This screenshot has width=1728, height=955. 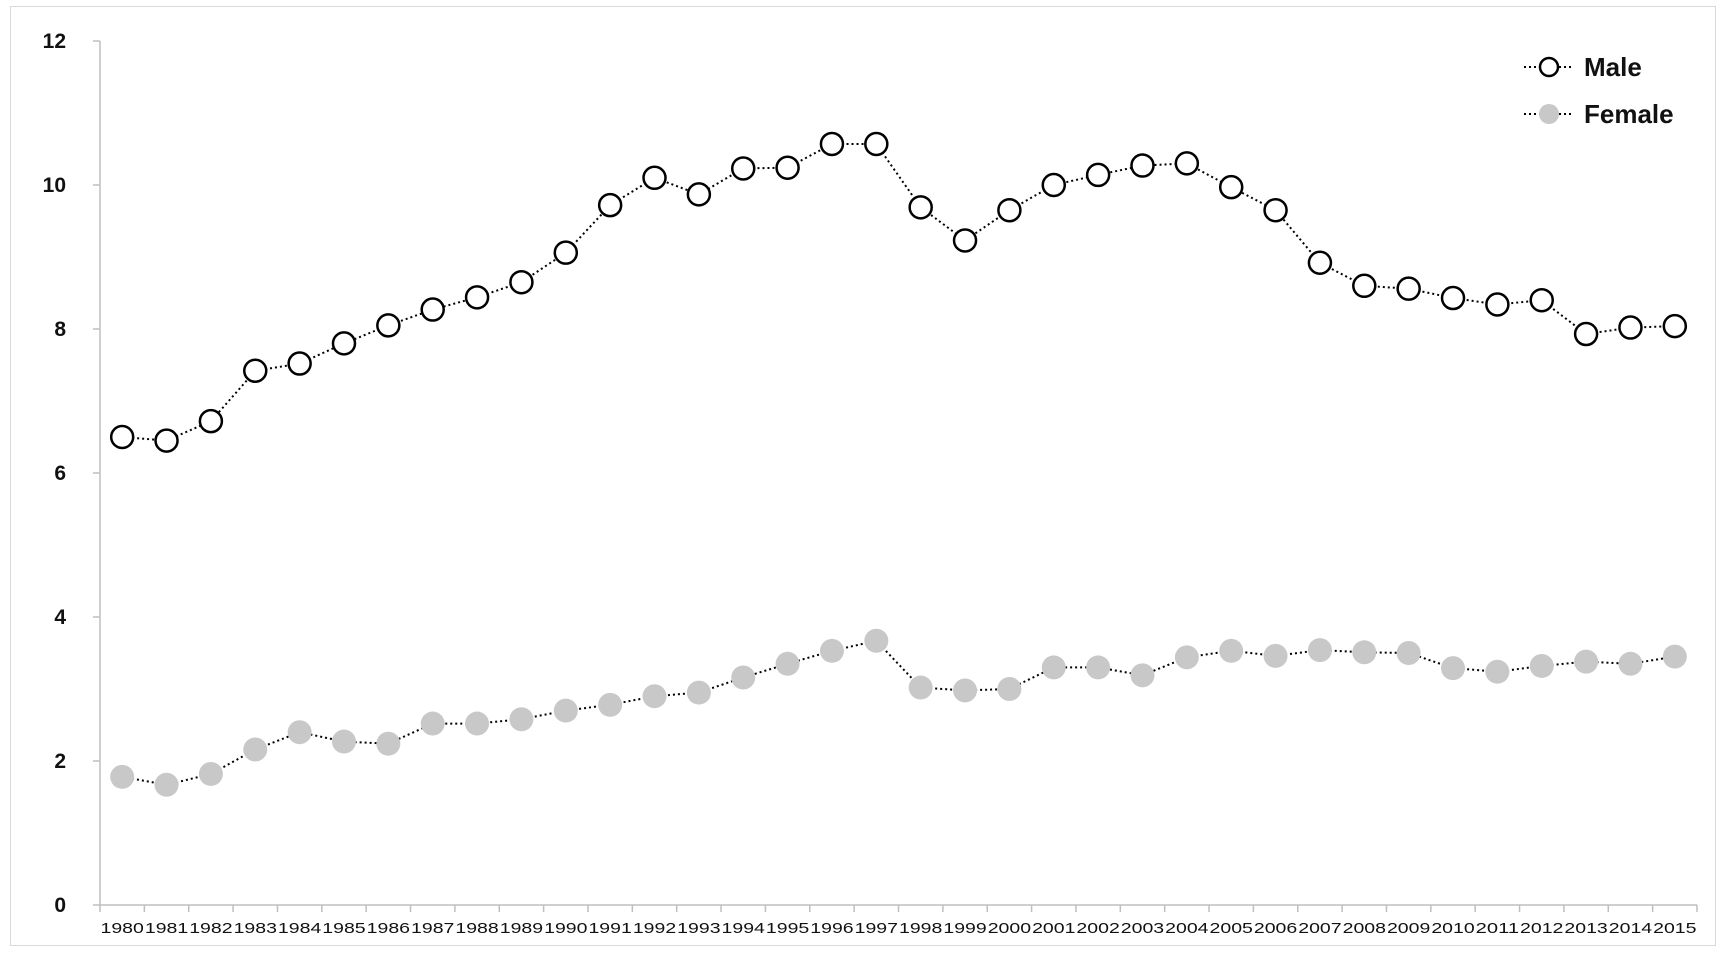 What do you see at coordinates (1053, 928) in the screenshot?
I see `x-tick-label: 2001` at bounding box center [1053, 928].